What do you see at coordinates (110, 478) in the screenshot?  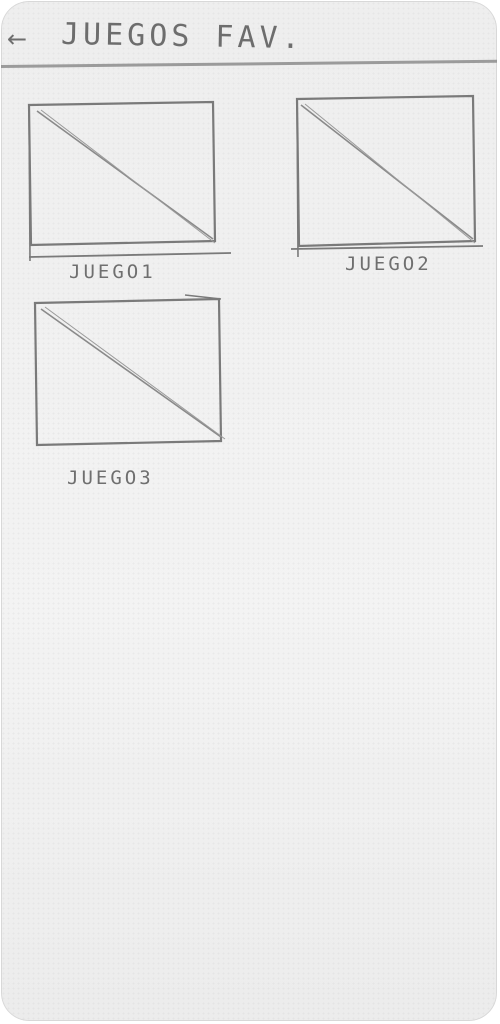 I see `game-label: JUEGO3` at bounding box center [110, 478].